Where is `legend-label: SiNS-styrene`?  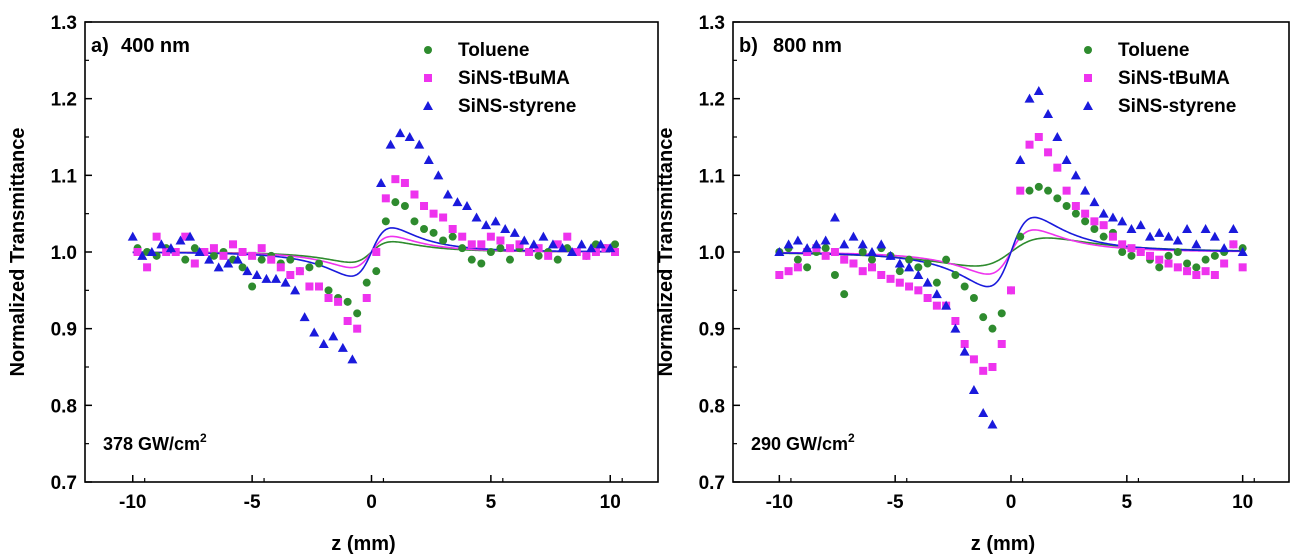 legend-label: SiNS-styrene is located at coordinates (1177, 106).